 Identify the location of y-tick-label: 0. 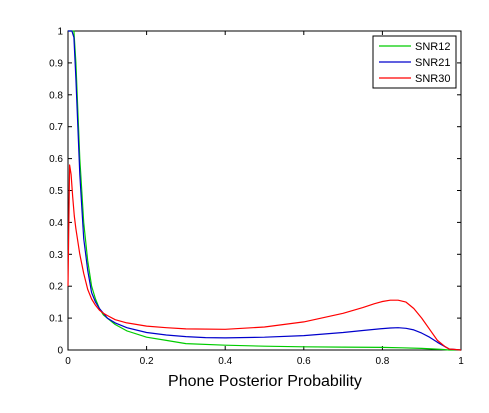
(60, 351).